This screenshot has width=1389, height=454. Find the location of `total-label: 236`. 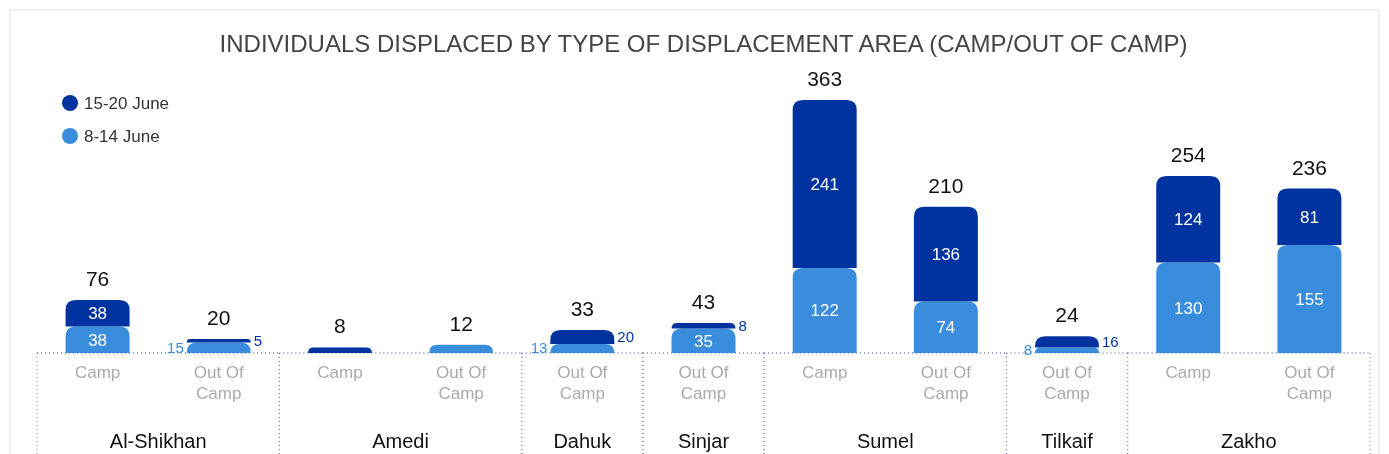

total-label: 236 is located at coordinates (1309, 167).